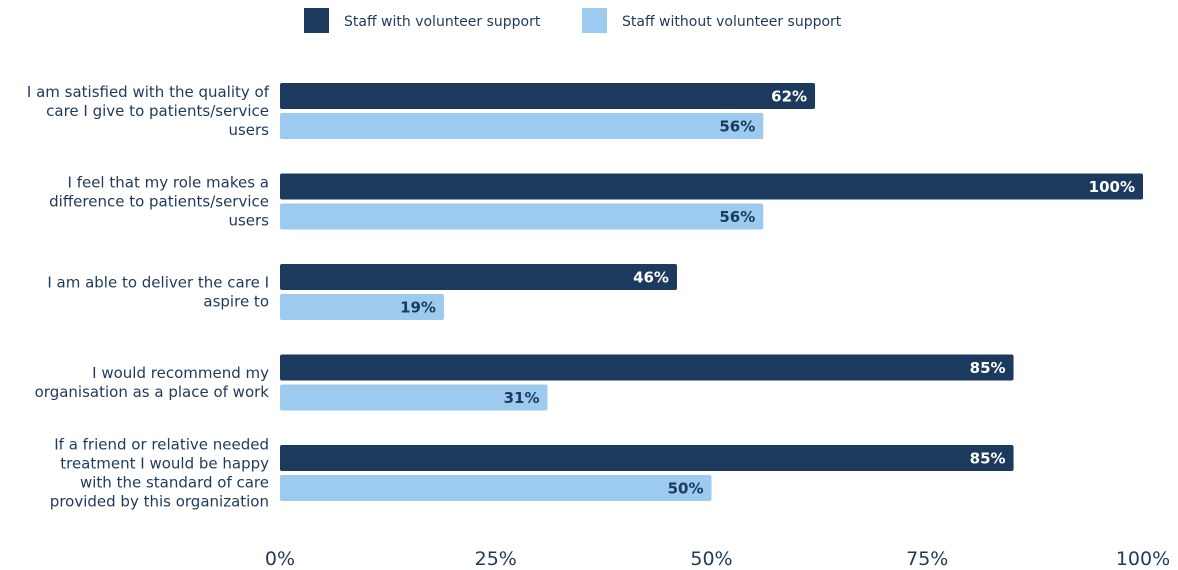  I want to click on legend-label-without-support: Staff without volunteer support, so click(732, 22).